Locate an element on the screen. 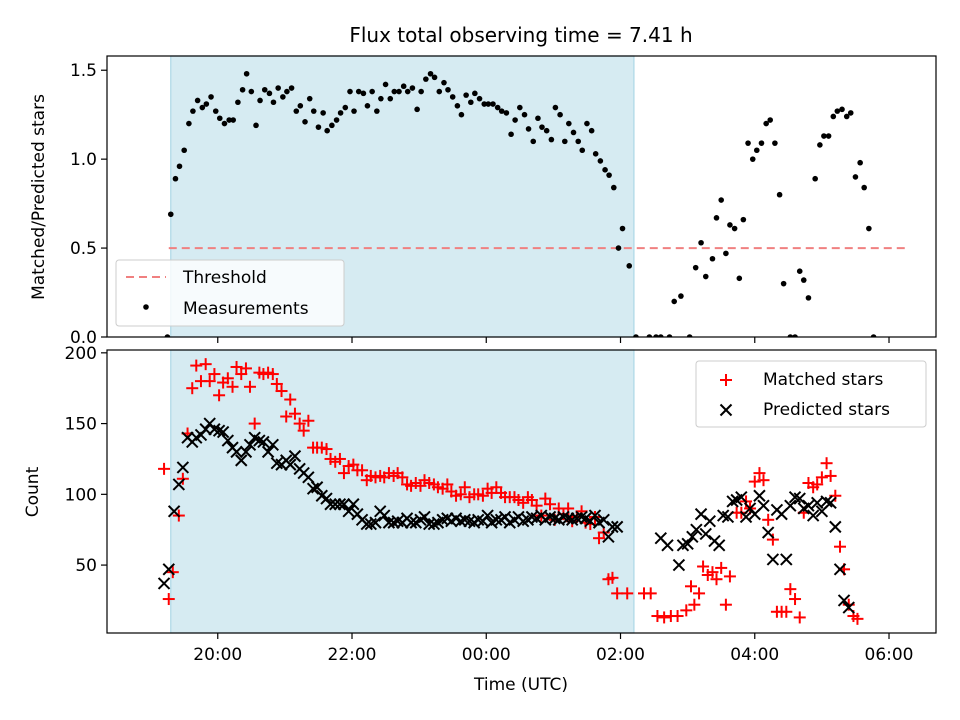  x-tick-label: 04:00 is located at coordinates (754, 655).